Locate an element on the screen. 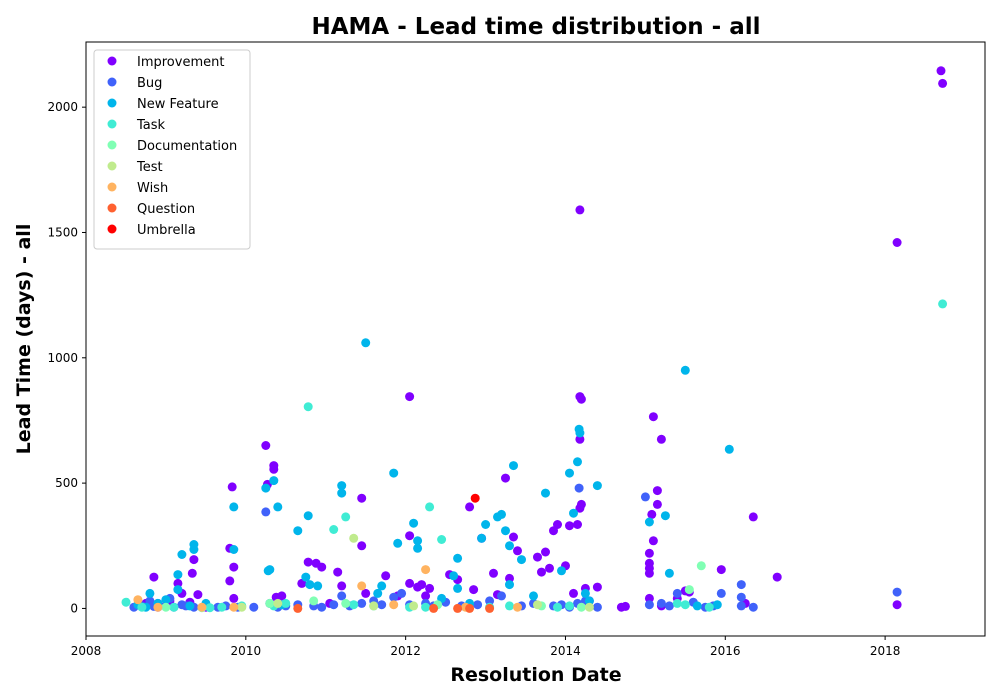 Image resolution: width=1000 pixels, height=700 pixels. legend-label: Bug is located at coordinates (149, 83).